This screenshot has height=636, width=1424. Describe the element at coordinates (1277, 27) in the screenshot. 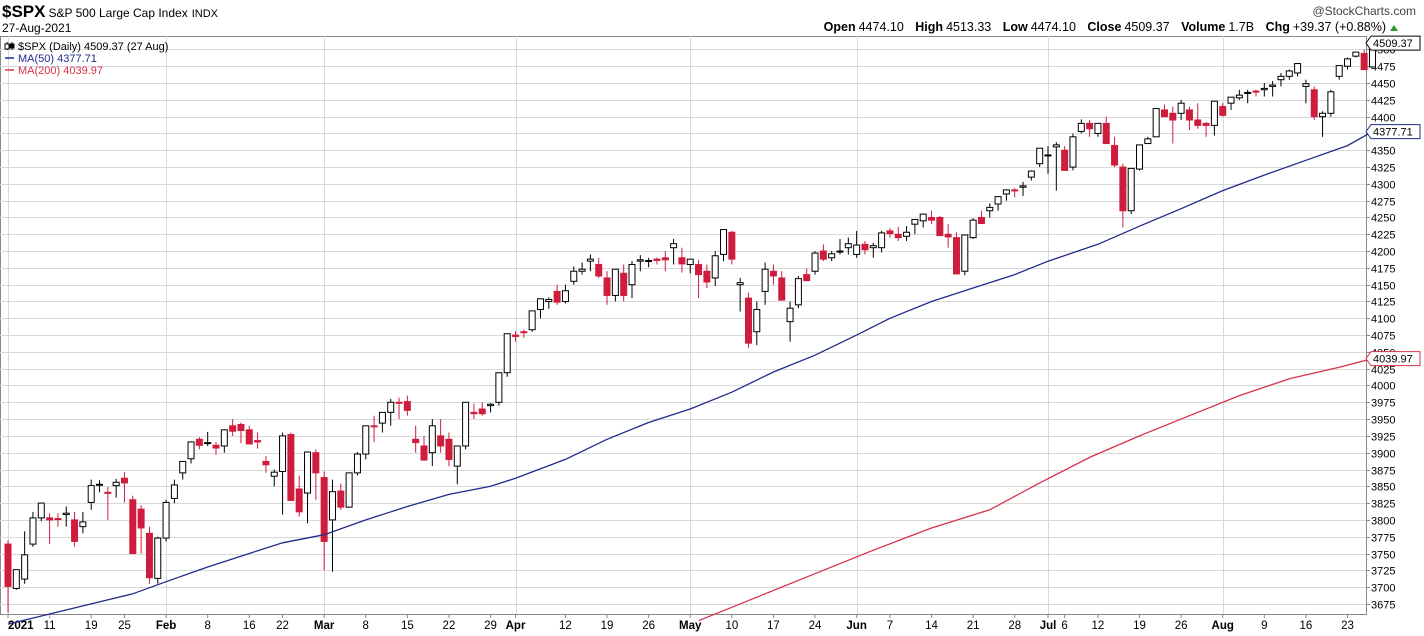

I see `chg-label: Chg` at that location.